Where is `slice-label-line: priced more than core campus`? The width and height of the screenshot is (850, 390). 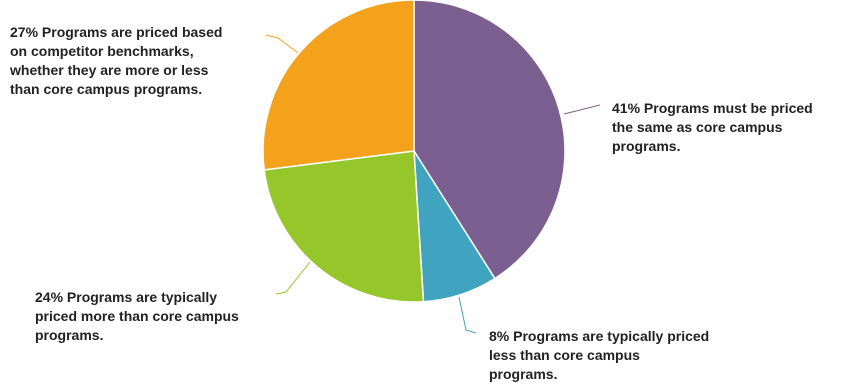 slice-label-line: priced more than core campus is located at coordinates (137, 316).